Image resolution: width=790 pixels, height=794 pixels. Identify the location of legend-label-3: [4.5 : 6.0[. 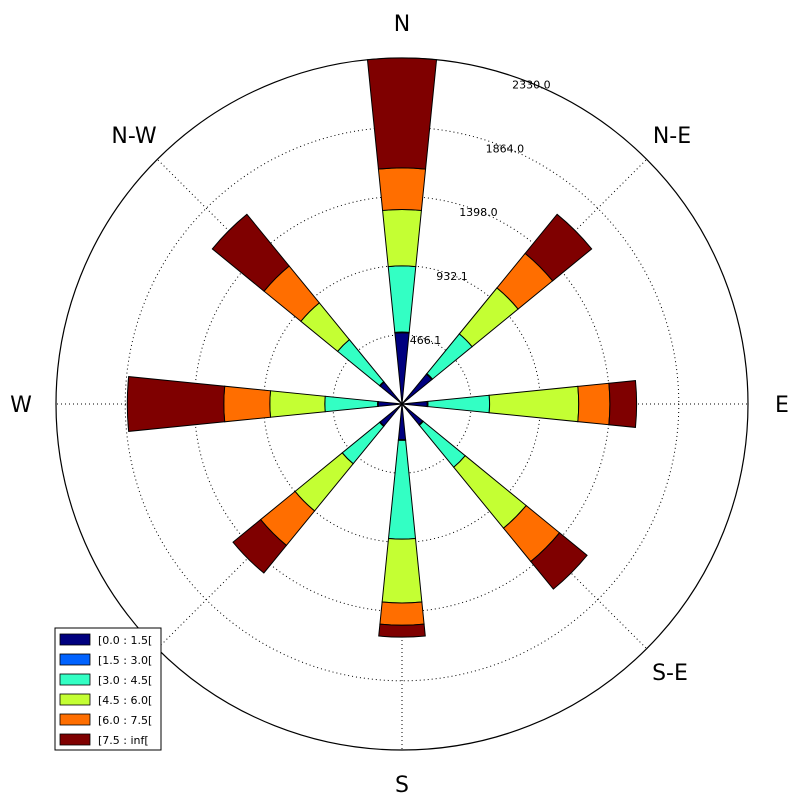
(125, 700).